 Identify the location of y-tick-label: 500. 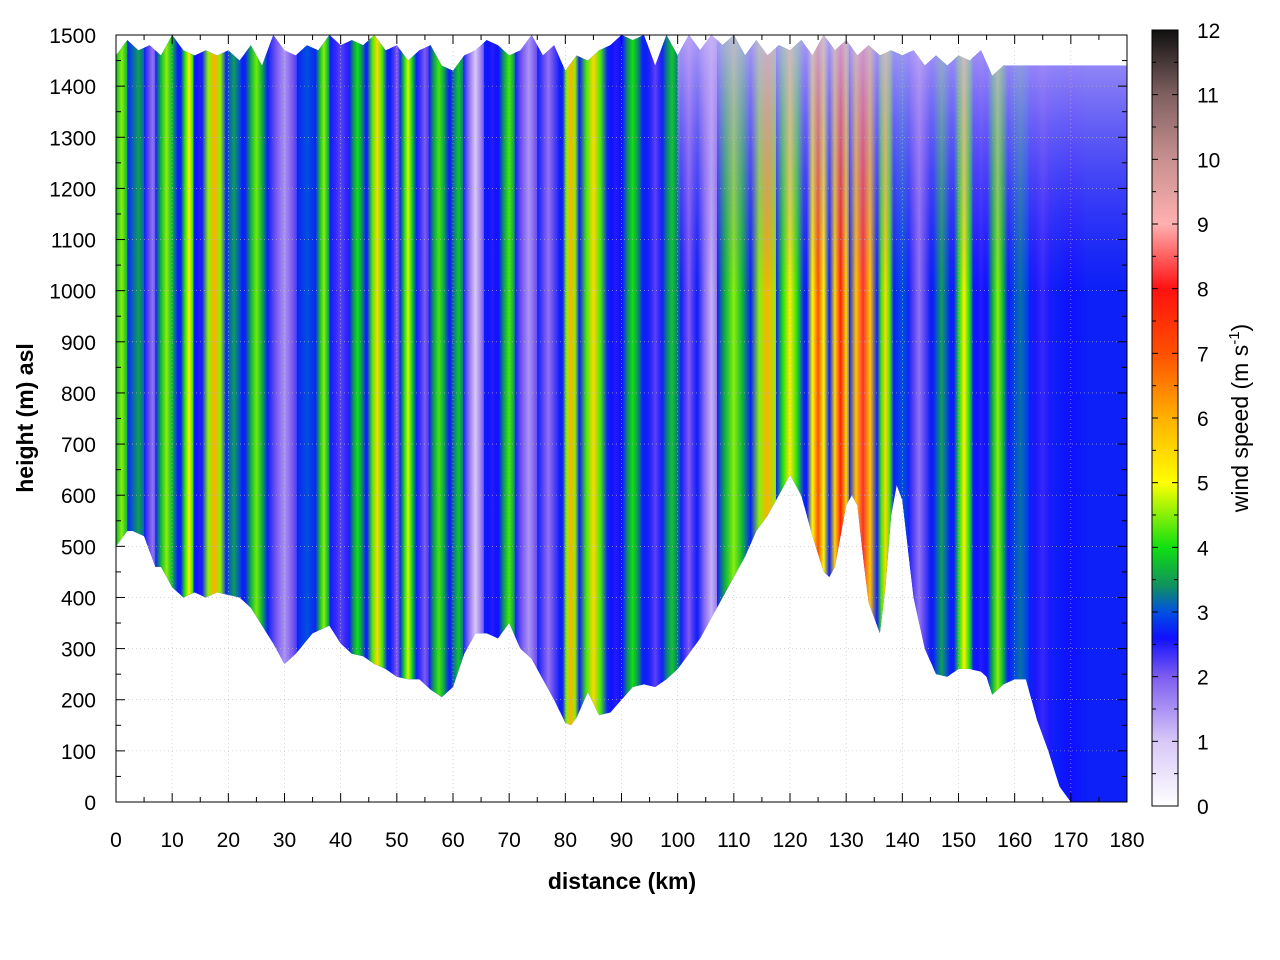
(78, 547).